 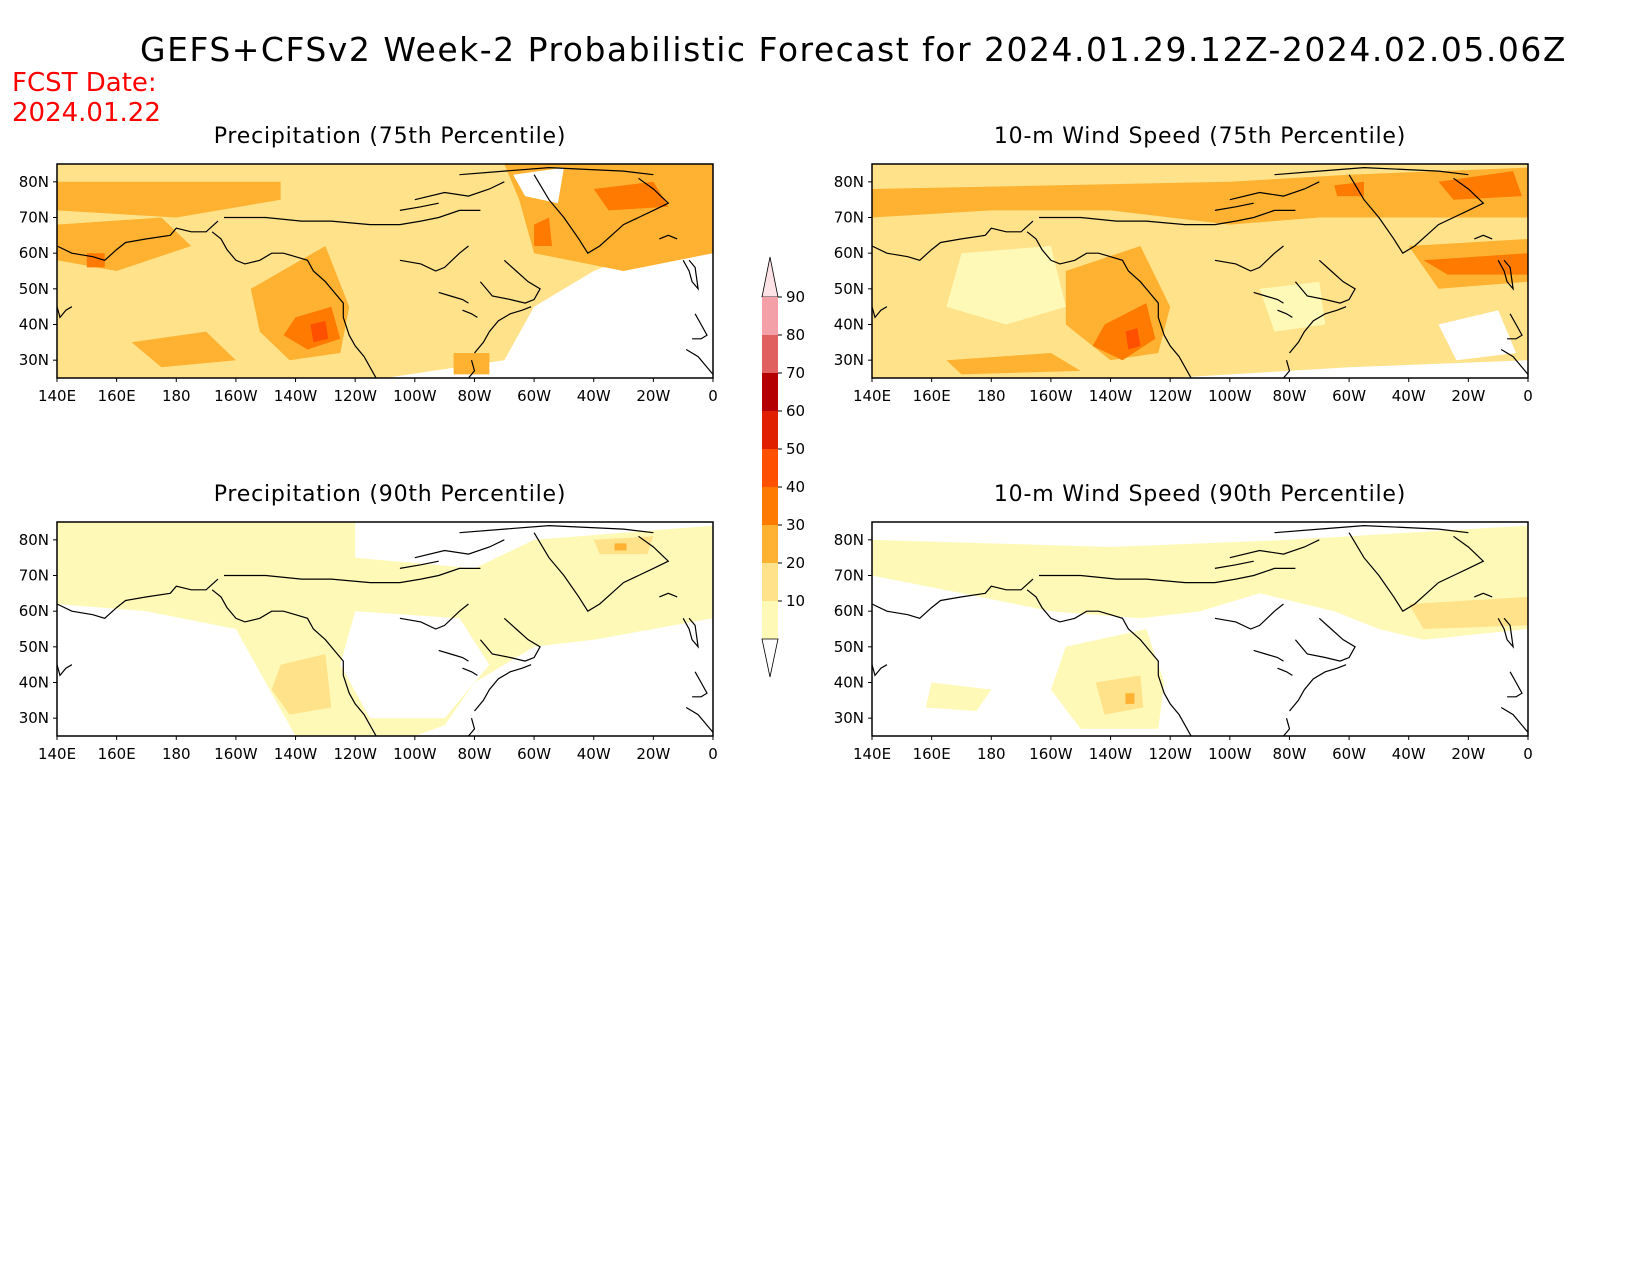 I want to click on map-frame, so click(x=1200, y=271).